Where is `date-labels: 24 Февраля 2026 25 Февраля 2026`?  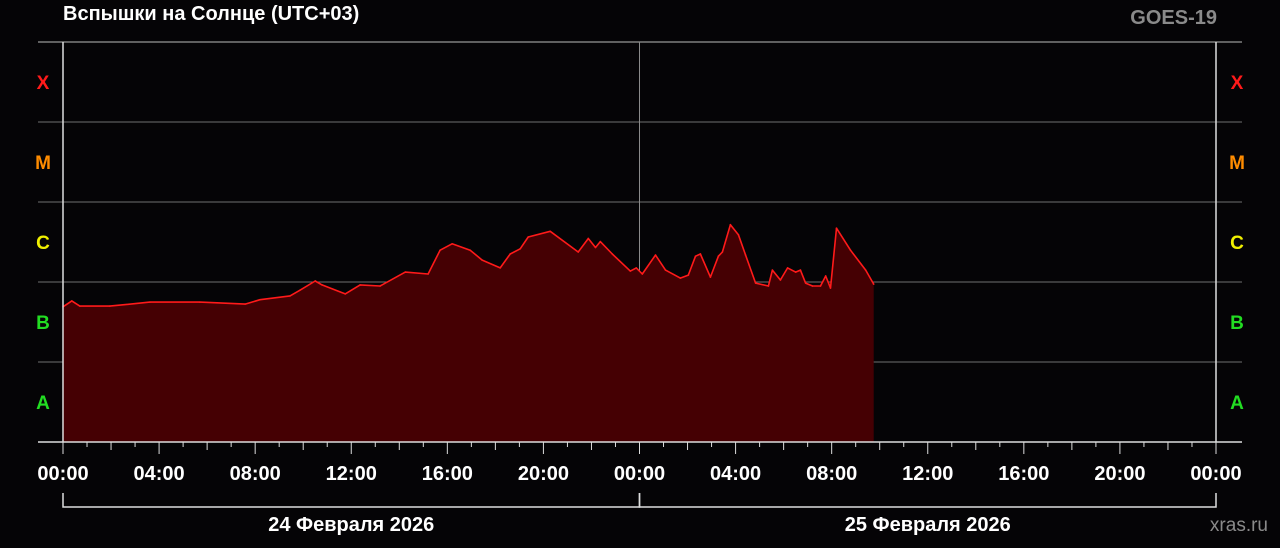 date-labels: 24 Февраля 2026 25 Февраля 2026 is located at coordinates (639, 514).